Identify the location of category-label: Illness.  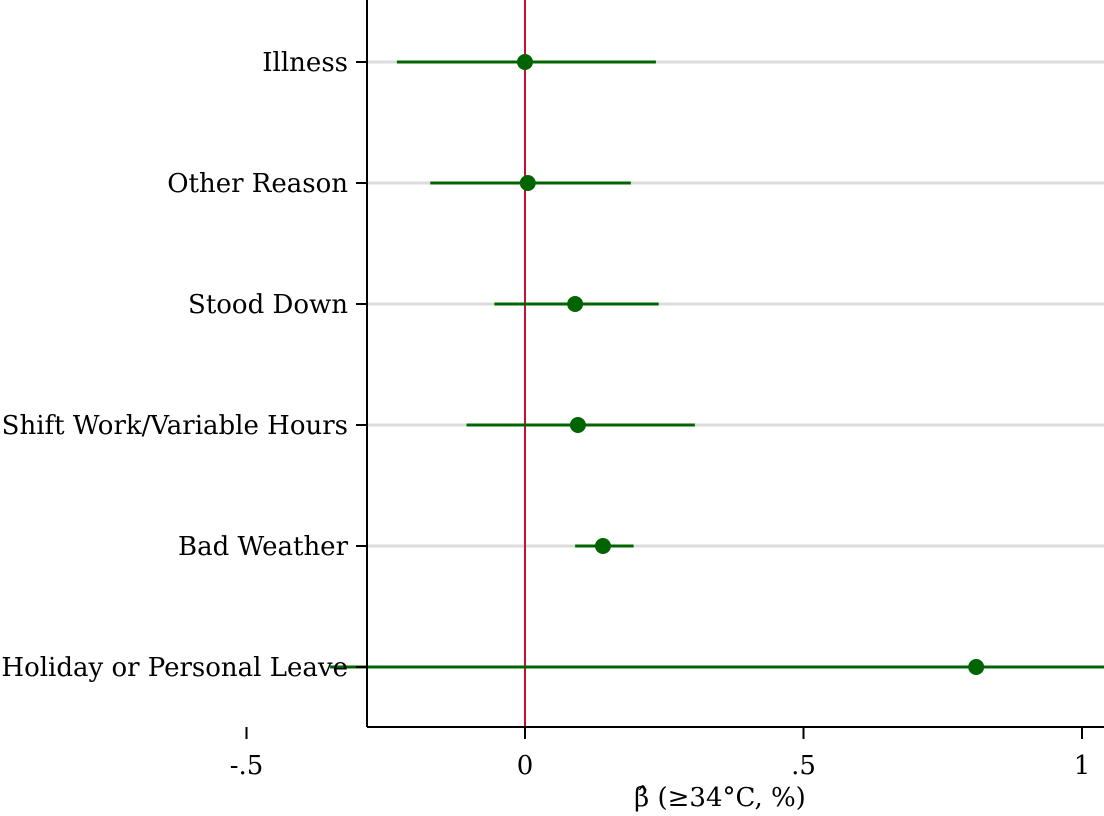
(305, 63).